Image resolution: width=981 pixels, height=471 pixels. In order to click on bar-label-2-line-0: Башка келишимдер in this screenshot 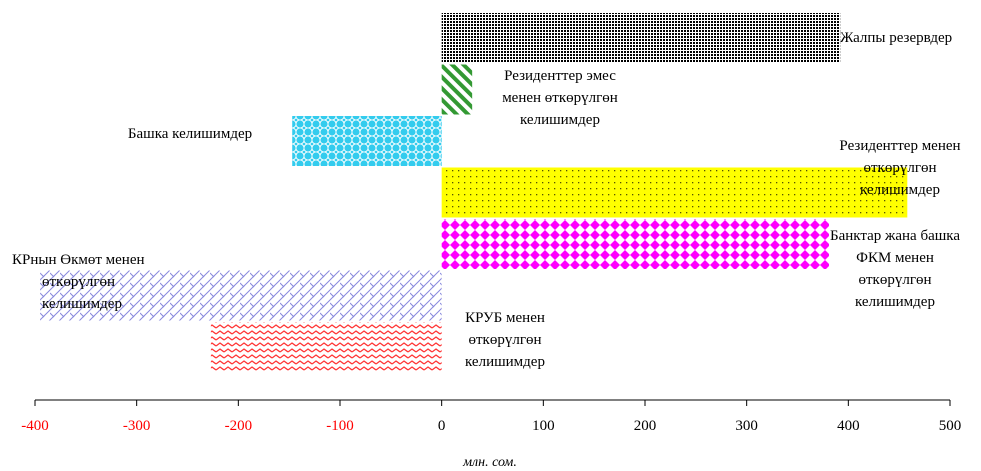, I will do `click(190, 134)`.